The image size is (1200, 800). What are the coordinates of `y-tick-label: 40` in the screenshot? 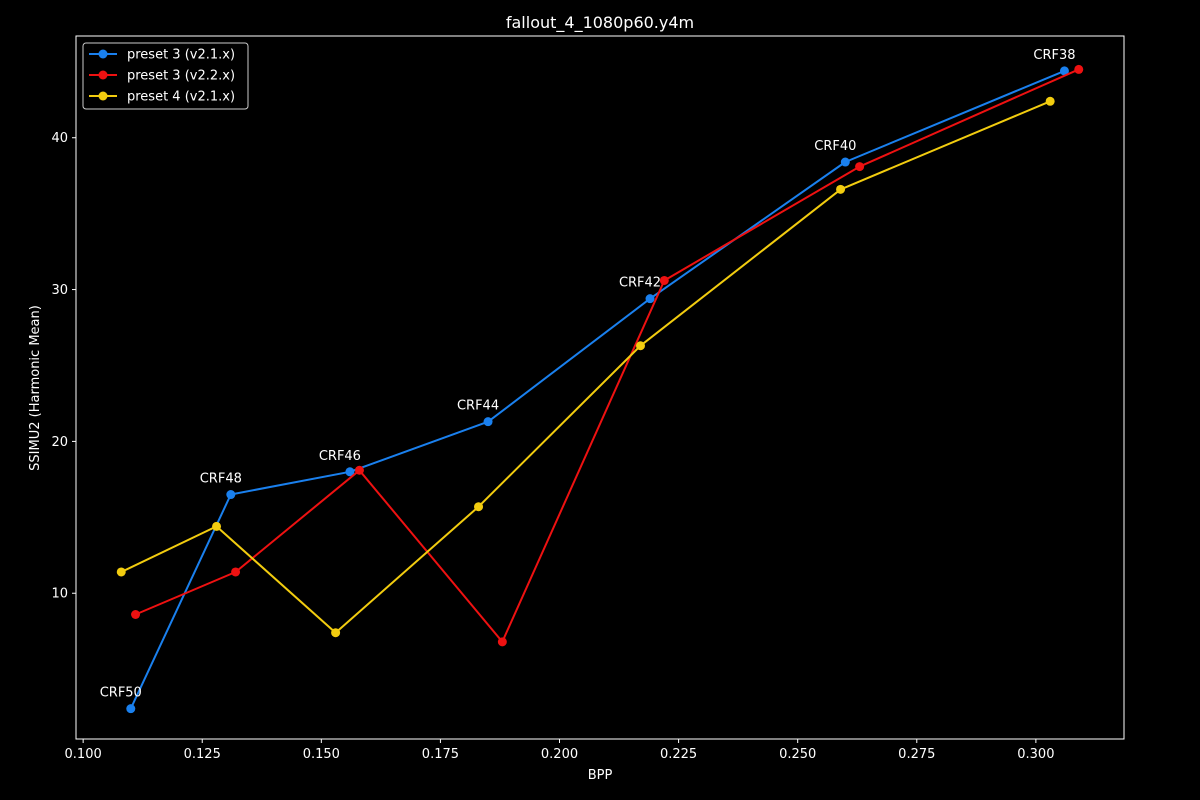 It's located at (59, 138).